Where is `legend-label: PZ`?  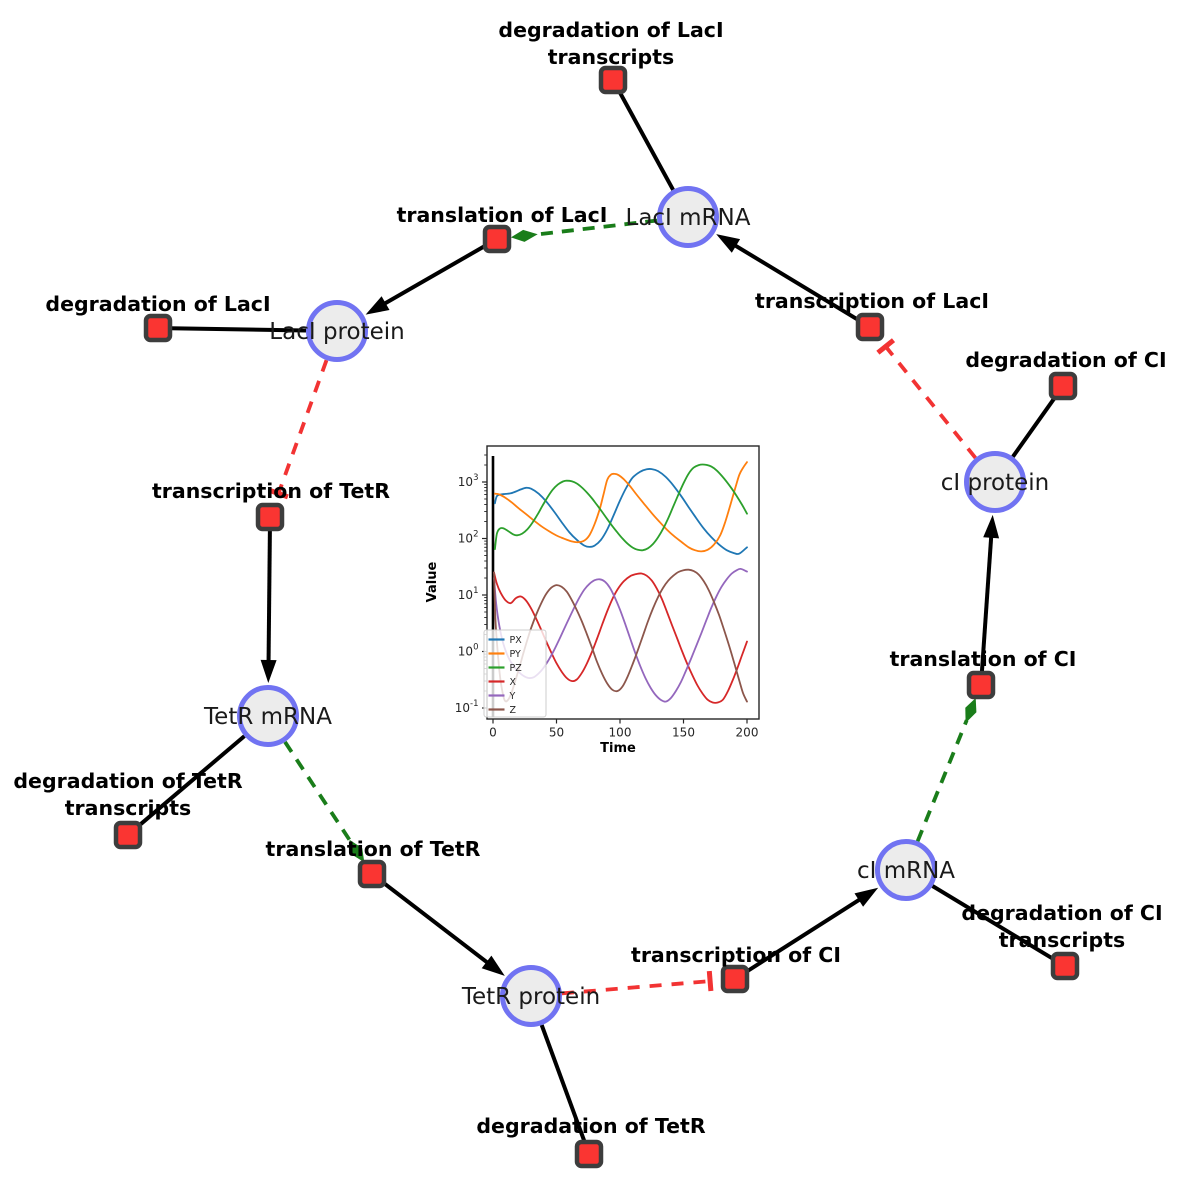
legend-label: PZ is located at coordinates (516, 668).